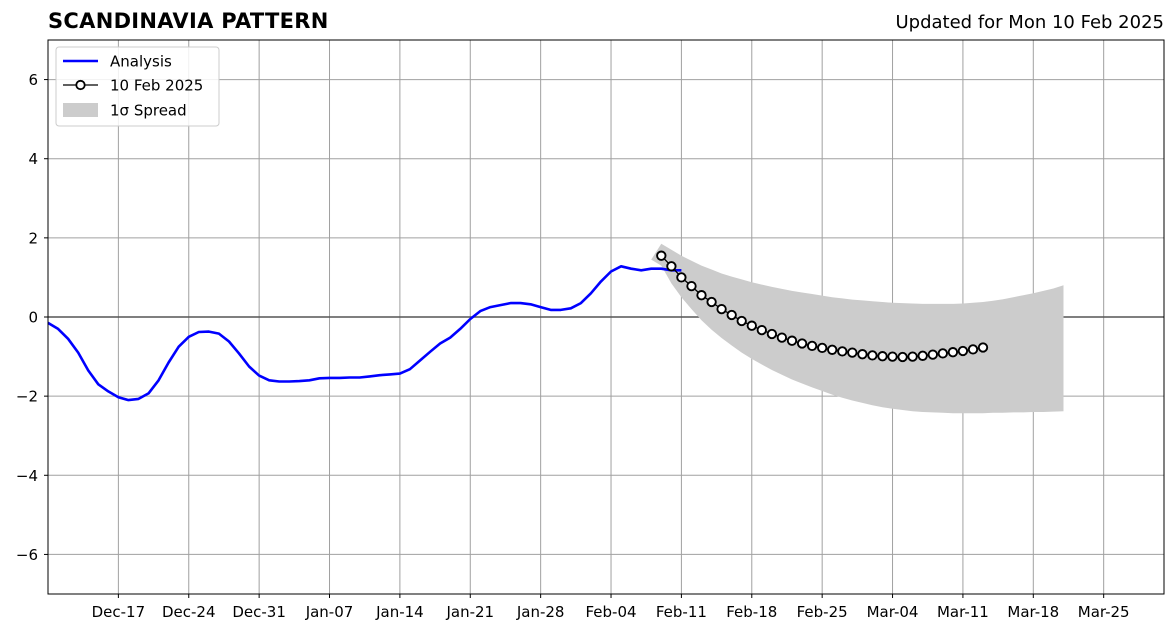 The width and height of the screenshot is (1176, 633). Describe the element at coordinates (189, 612) in the screenshot. I see `x-tick-label: Dec-24` at that location.